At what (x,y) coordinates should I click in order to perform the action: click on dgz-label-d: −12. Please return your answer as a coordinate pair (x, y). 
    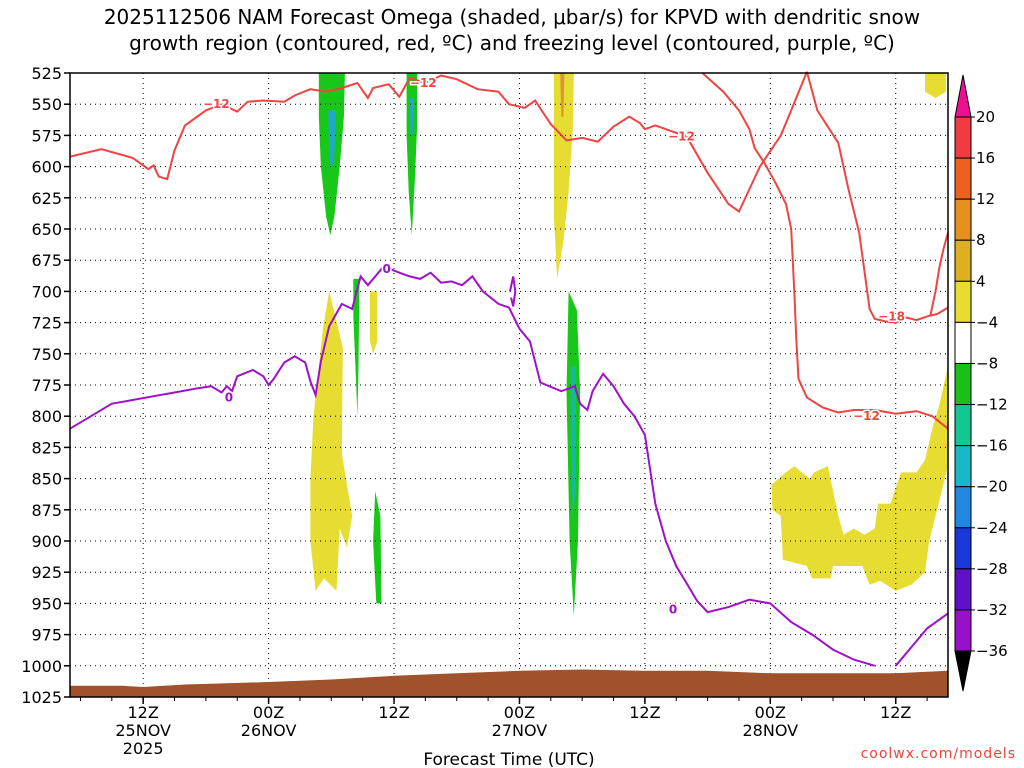
    Looking at the image, I should click on (866, 416).